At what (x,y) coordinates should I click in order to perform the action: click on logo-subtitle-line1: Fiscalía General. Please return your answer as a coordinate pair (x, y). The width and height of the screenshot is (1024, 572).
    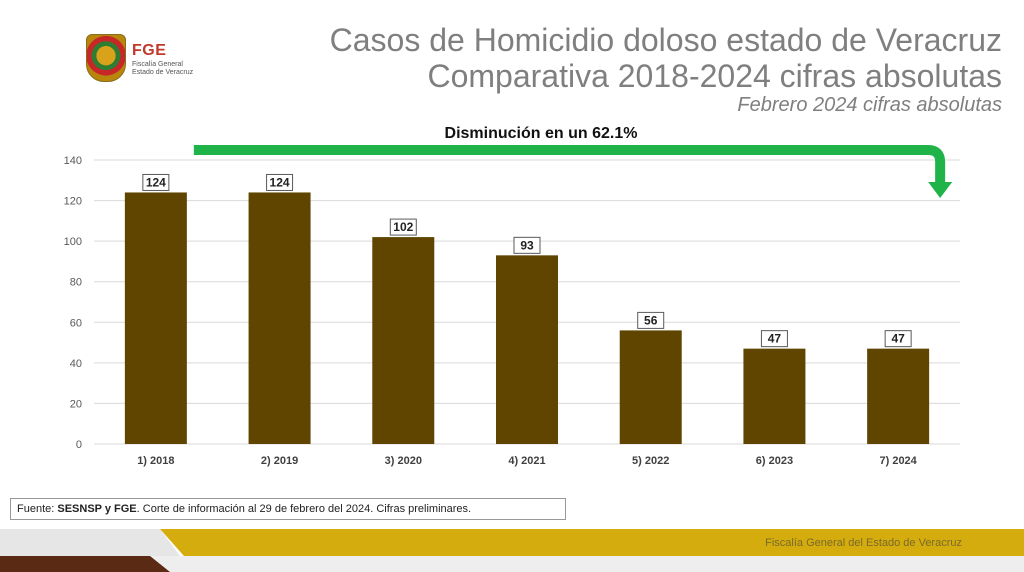
    Looking at the image, I should click on (157, 64).